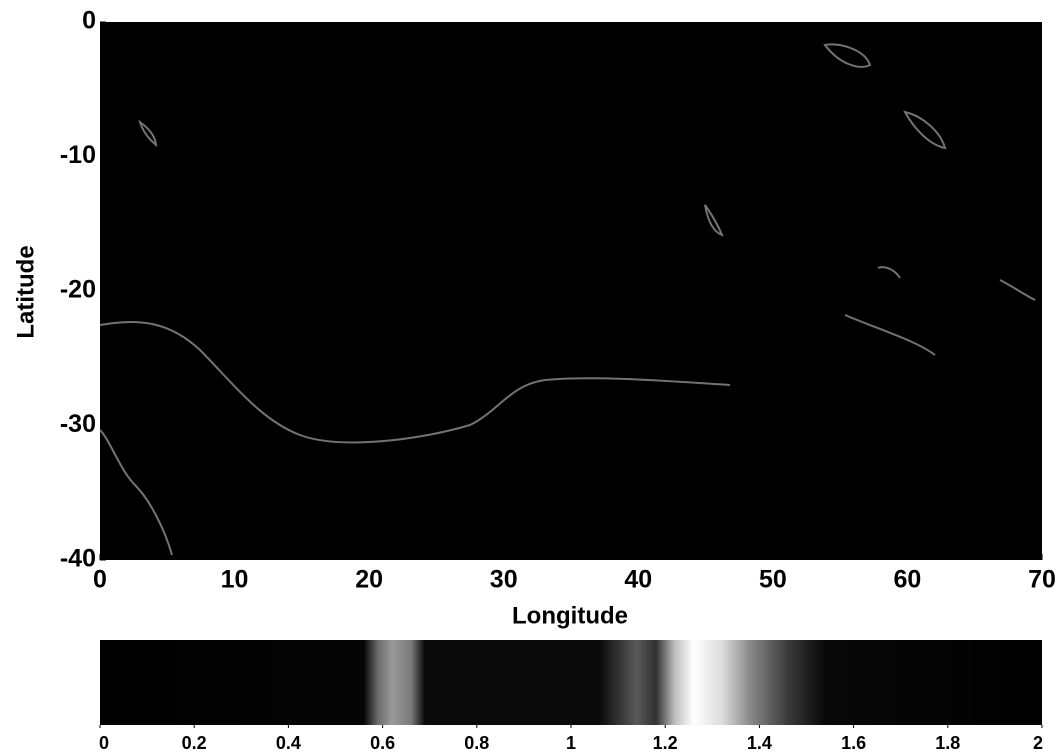 This screenshot has height=754, width=1061. What do you see at coordinates (638, 580) in the screenshot?
I see `x-tick-label: 40` at bounding box center [638, 580].